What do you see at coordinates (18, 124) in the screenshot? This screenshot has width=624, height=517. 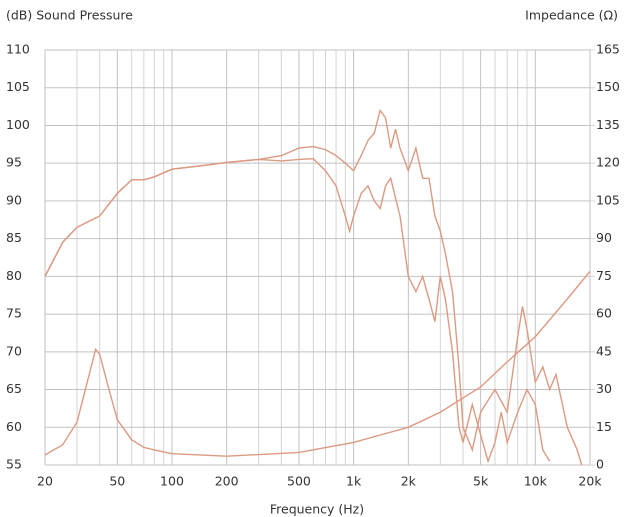 I see `y-tick-label: 100` at bounding box center [18, 124].